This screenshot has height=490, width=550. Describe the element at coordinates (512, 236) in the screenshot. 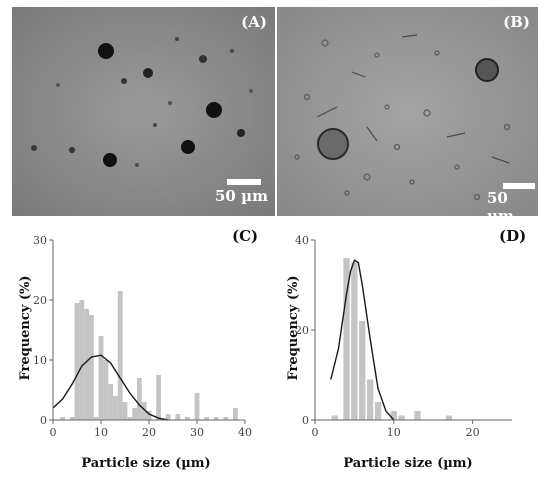

I see `panel-label-d: (D)` at that location.